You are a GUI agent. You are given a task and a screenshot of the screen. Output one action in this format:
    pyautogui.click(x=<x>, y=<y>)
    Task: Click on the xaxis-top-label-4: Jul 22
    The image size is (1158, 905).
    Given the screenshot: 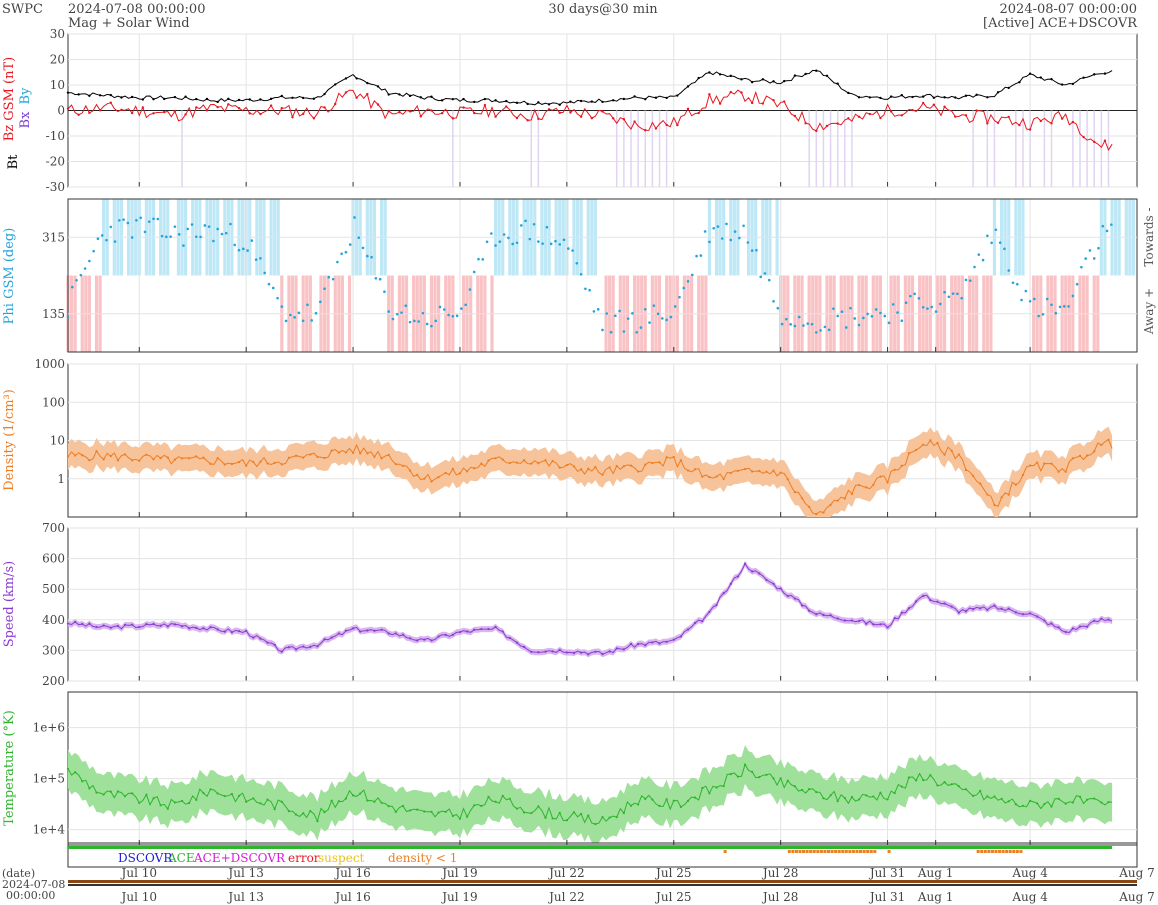 What is the action you would take?
    pyautogui.click(x=565, y=873)
    